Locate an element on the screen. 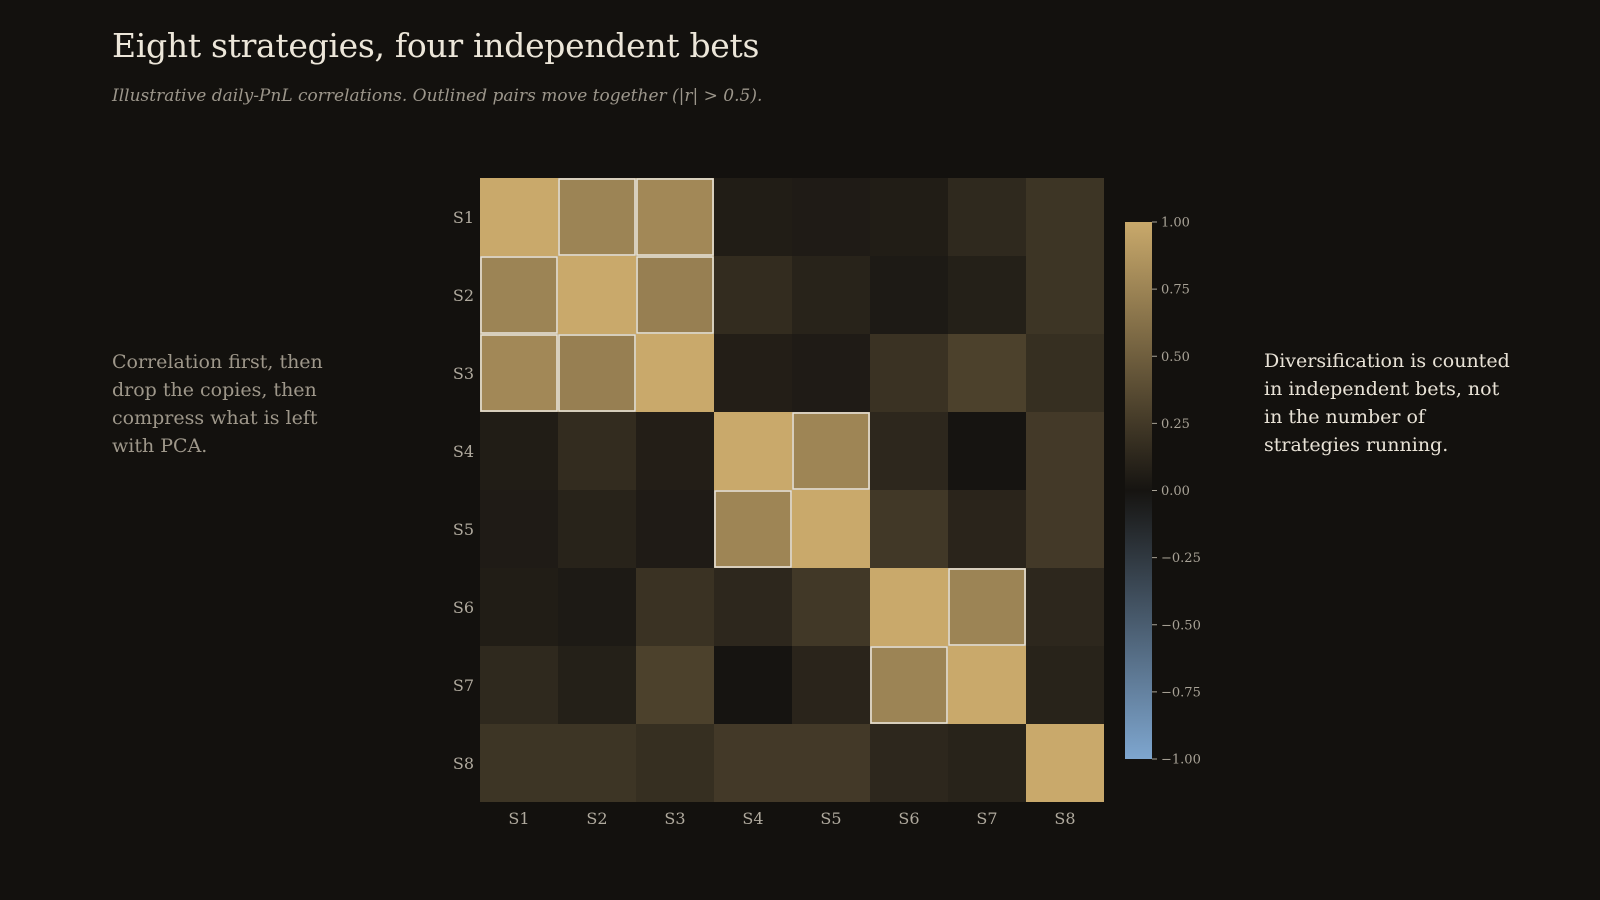 The height and width of the screenshot is (900, 1600). heatmap-cell-S2-S1 is located at coordinates (519, 295).